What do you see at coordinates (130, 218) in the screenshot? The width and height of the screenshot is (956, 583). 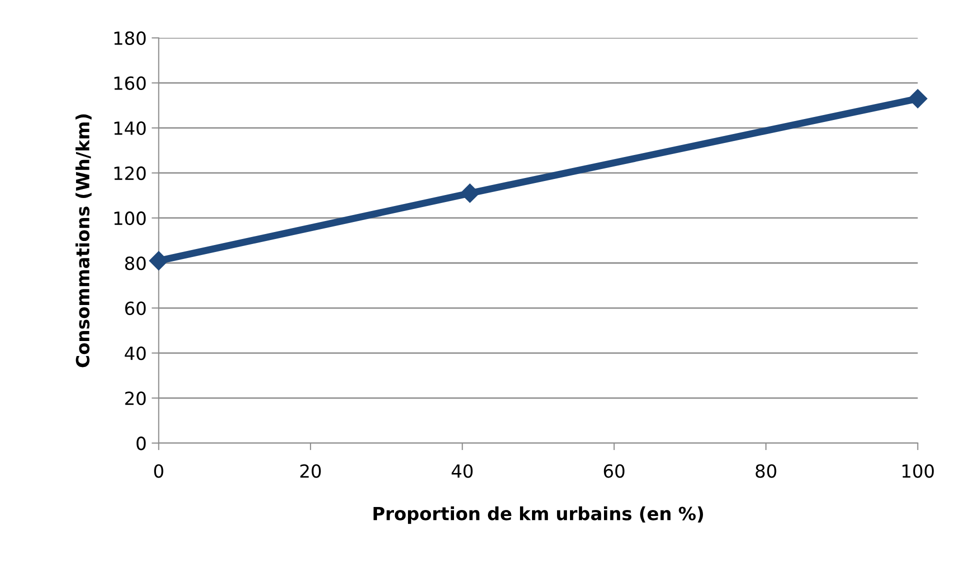 I see `y-tick-label: 100` at bounding box center [130, 218].